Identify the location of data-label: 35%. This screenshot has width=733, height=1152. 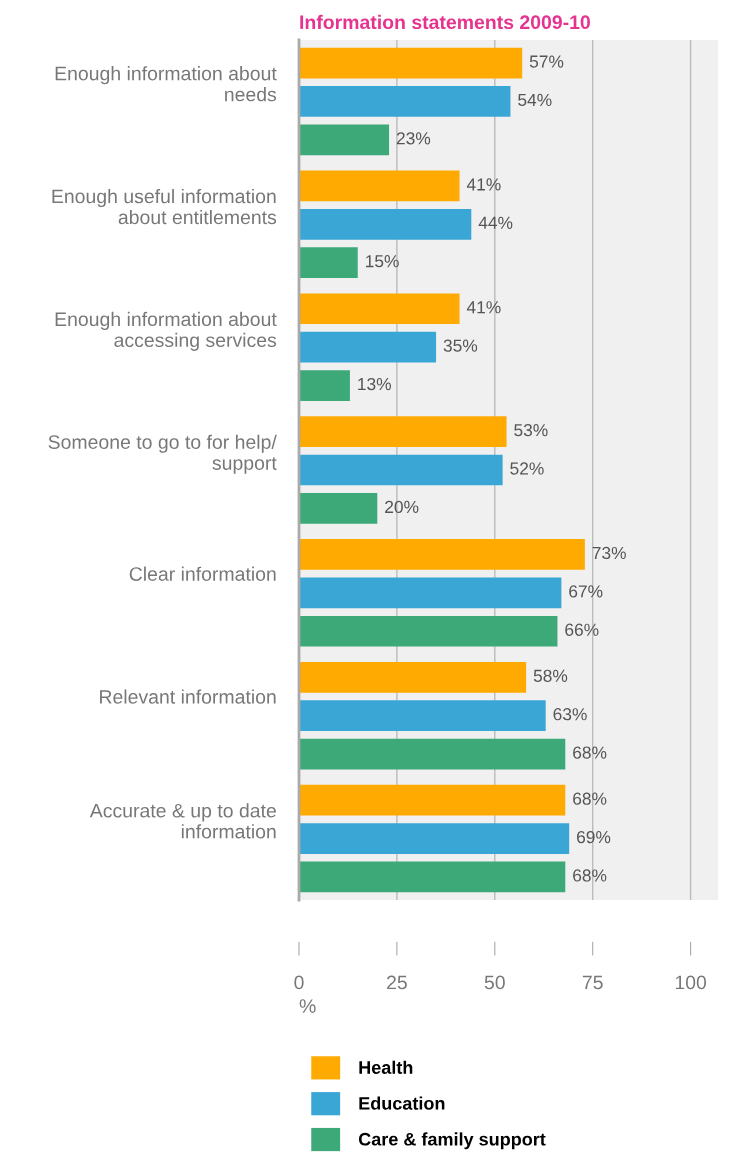
(460, 345).